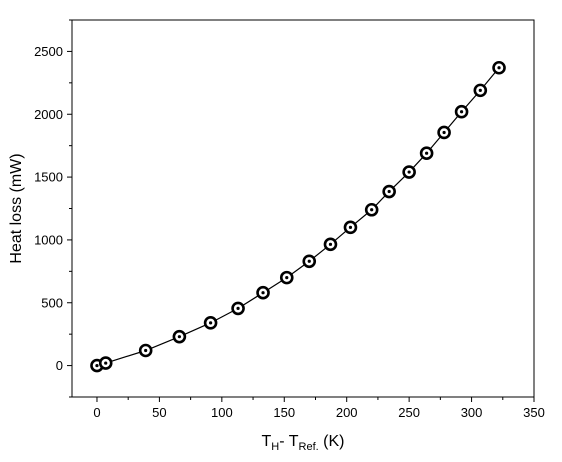 The image size is (562, 462). Describe the element at coordinates (288, 441) in the screenshot. I see `x-axis-label-mid: - T` at that location.